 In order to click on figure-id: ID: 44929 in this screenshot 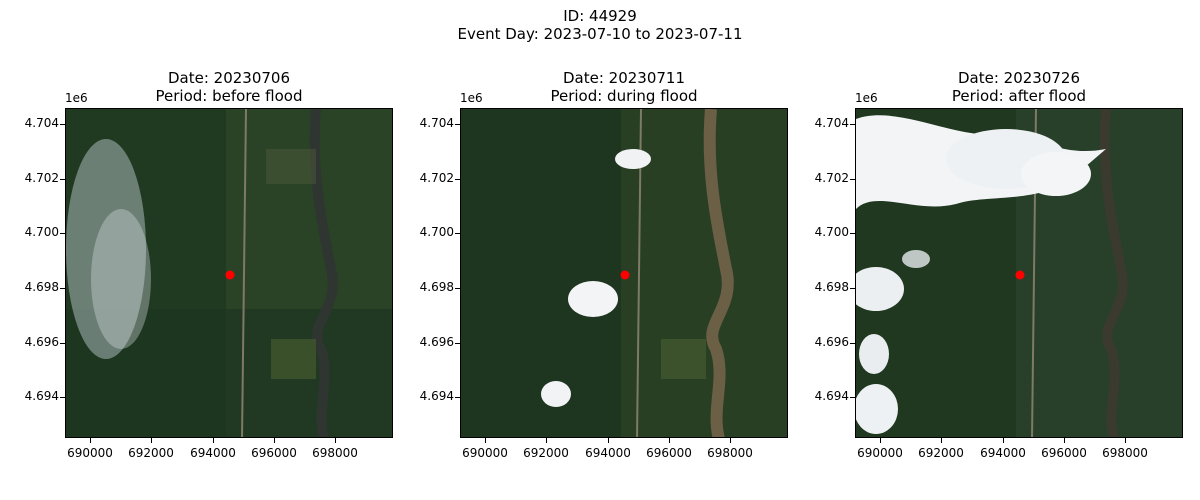, I will do `click(600, 16)`.